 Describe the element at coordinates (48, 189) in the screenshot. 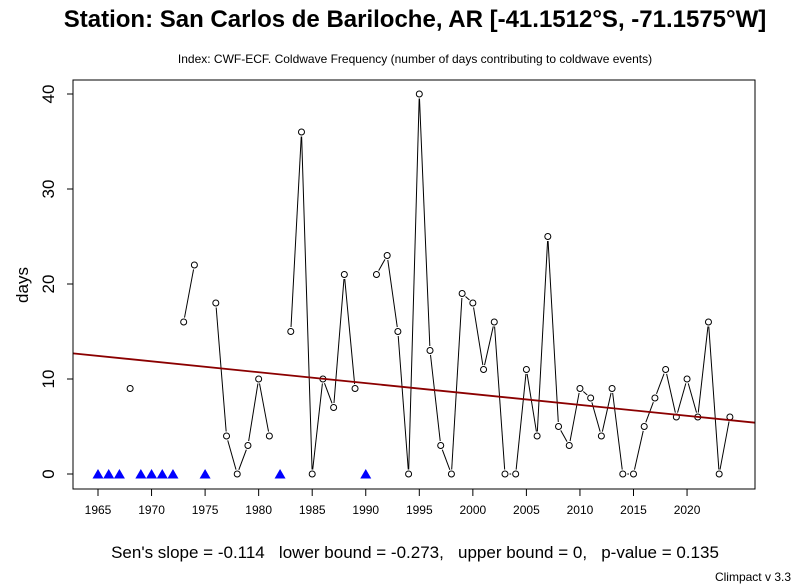

I see `y-tick-label: 30` at that location.